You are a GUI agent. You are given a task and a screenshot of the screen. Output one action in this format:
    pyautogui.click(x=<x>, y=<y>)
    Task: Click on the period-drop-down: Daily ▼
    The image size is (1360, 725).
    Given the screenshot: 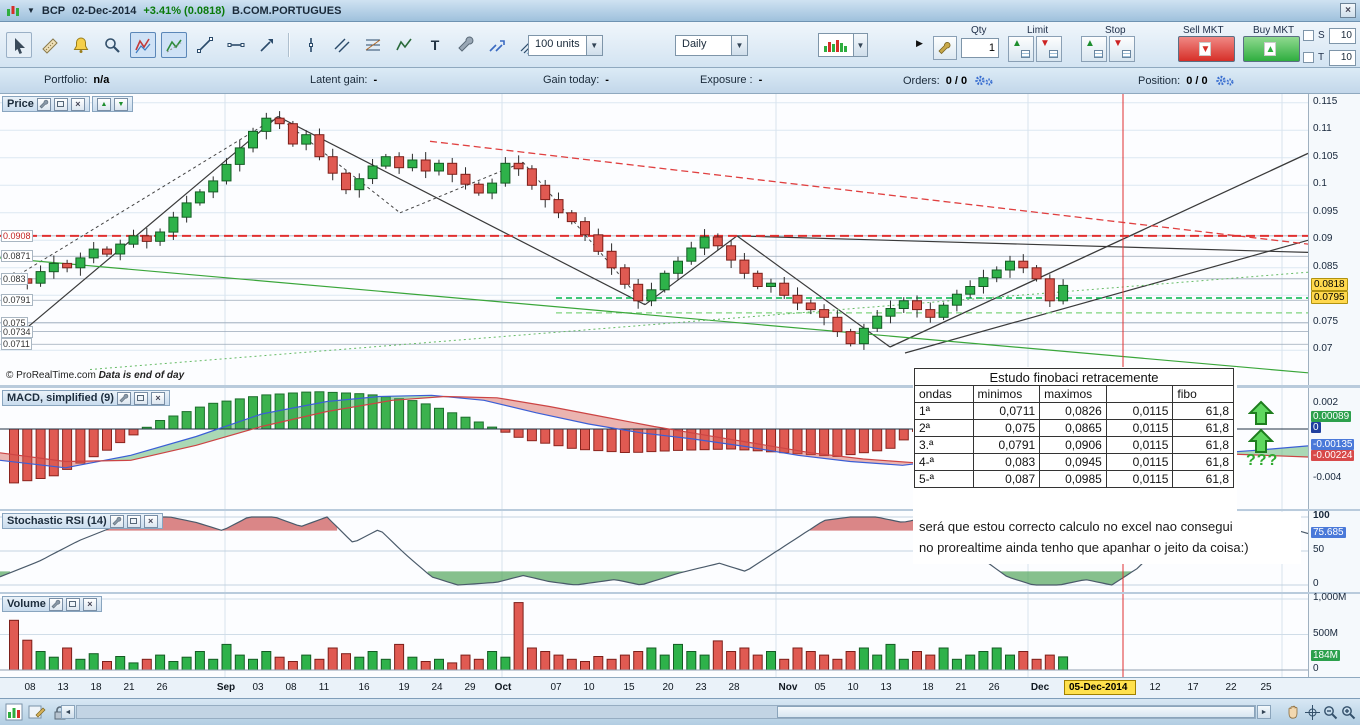 What is the action you would take?
    pyautogui.click(x=711, y=45)
    